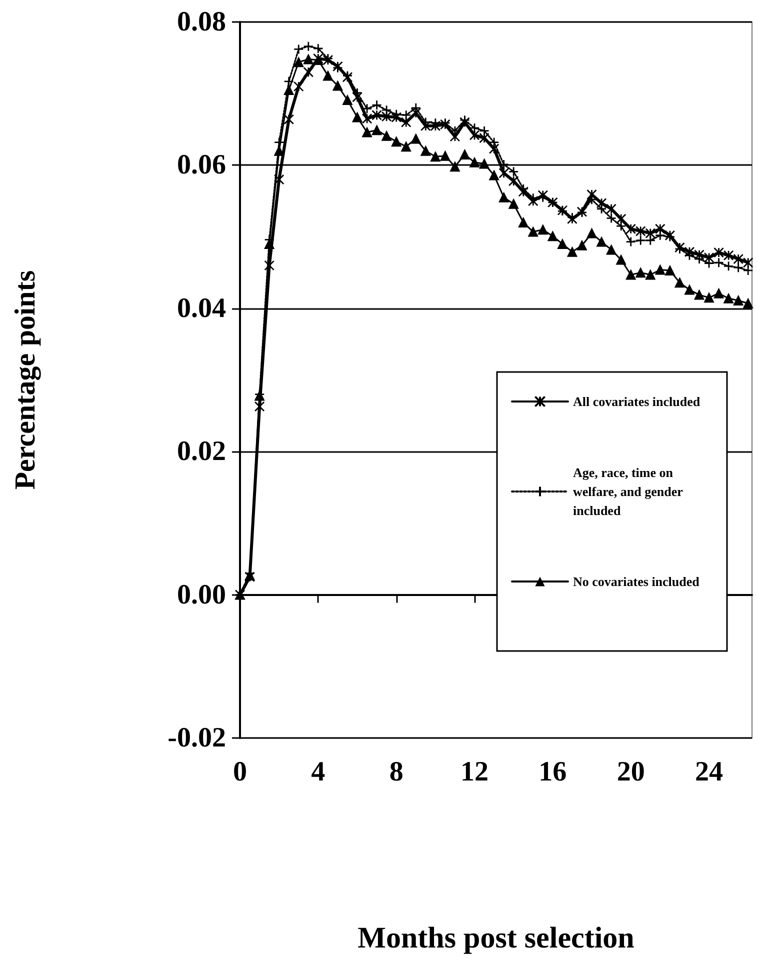  Describe the element at coordinates (396, 772) in the screenshot. I see `x-tick-label: 8` at that location.